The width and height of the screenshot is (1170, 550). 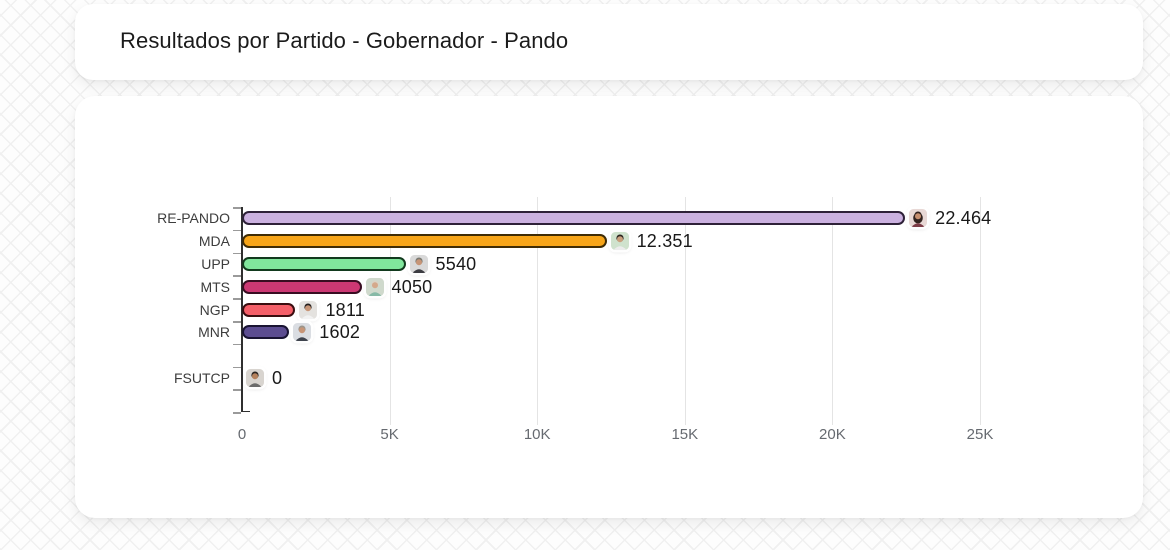 What do you see at coordinates (214, 309) in the screenshot?
I see `y-axis-category-label: NGP` at bounding box center [214, 309].